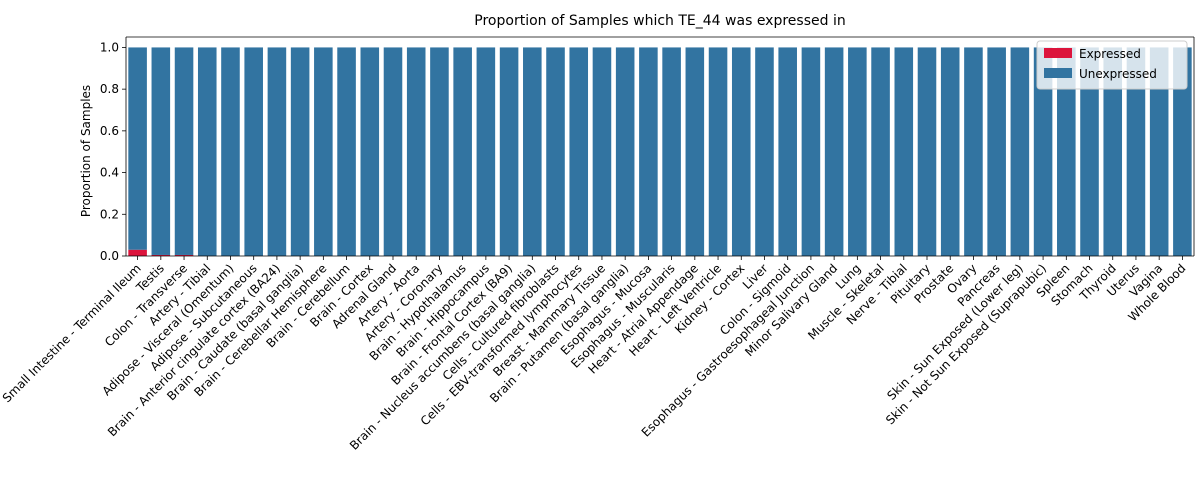  I want to click on legend: Expressed Unexpressed, so click(1112, 65).